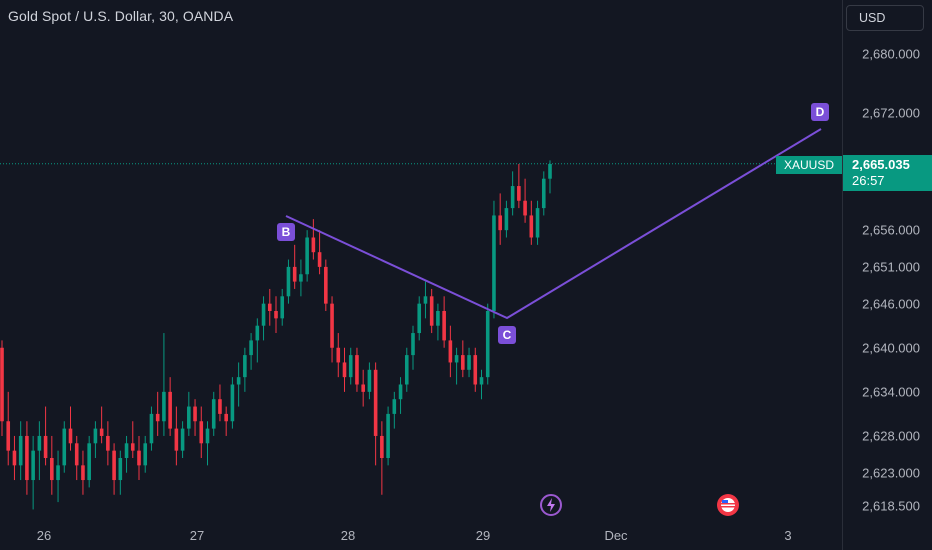 The height and width of the screenshot is (550, 932). Describe the element at coordinates (551, 505) in the screenshot. I see `lightning-icon` at that location.